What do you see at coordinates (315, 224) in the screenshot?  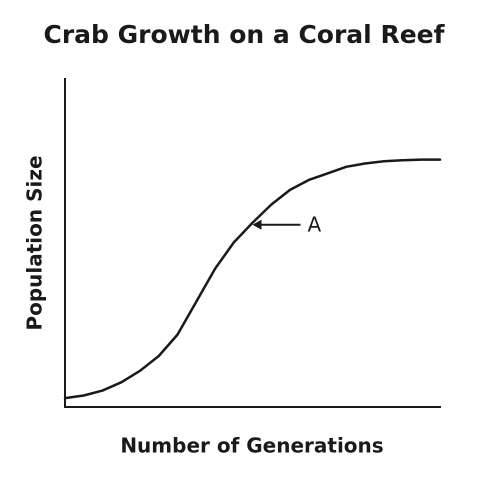 I see `annotation-label: A` at bounding box center [315, 224].